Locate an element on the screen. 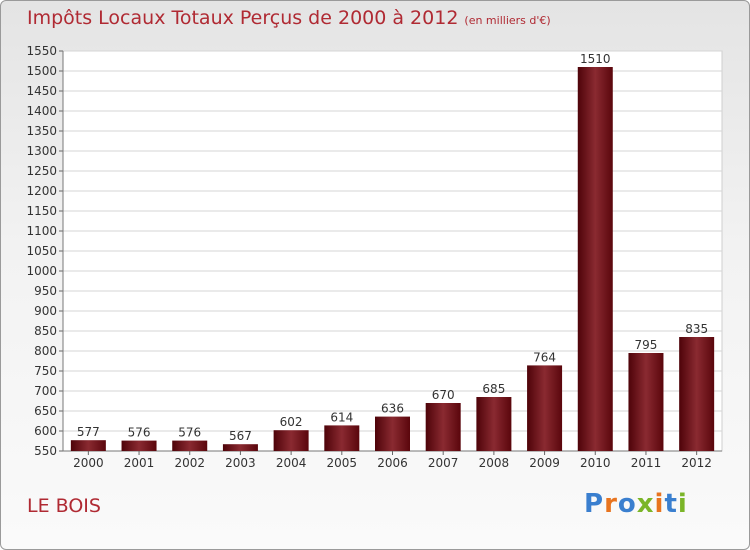 The height and width of the screenshot is (550, 750). y-tick-label: 900 is located at coordinates (45, 311).